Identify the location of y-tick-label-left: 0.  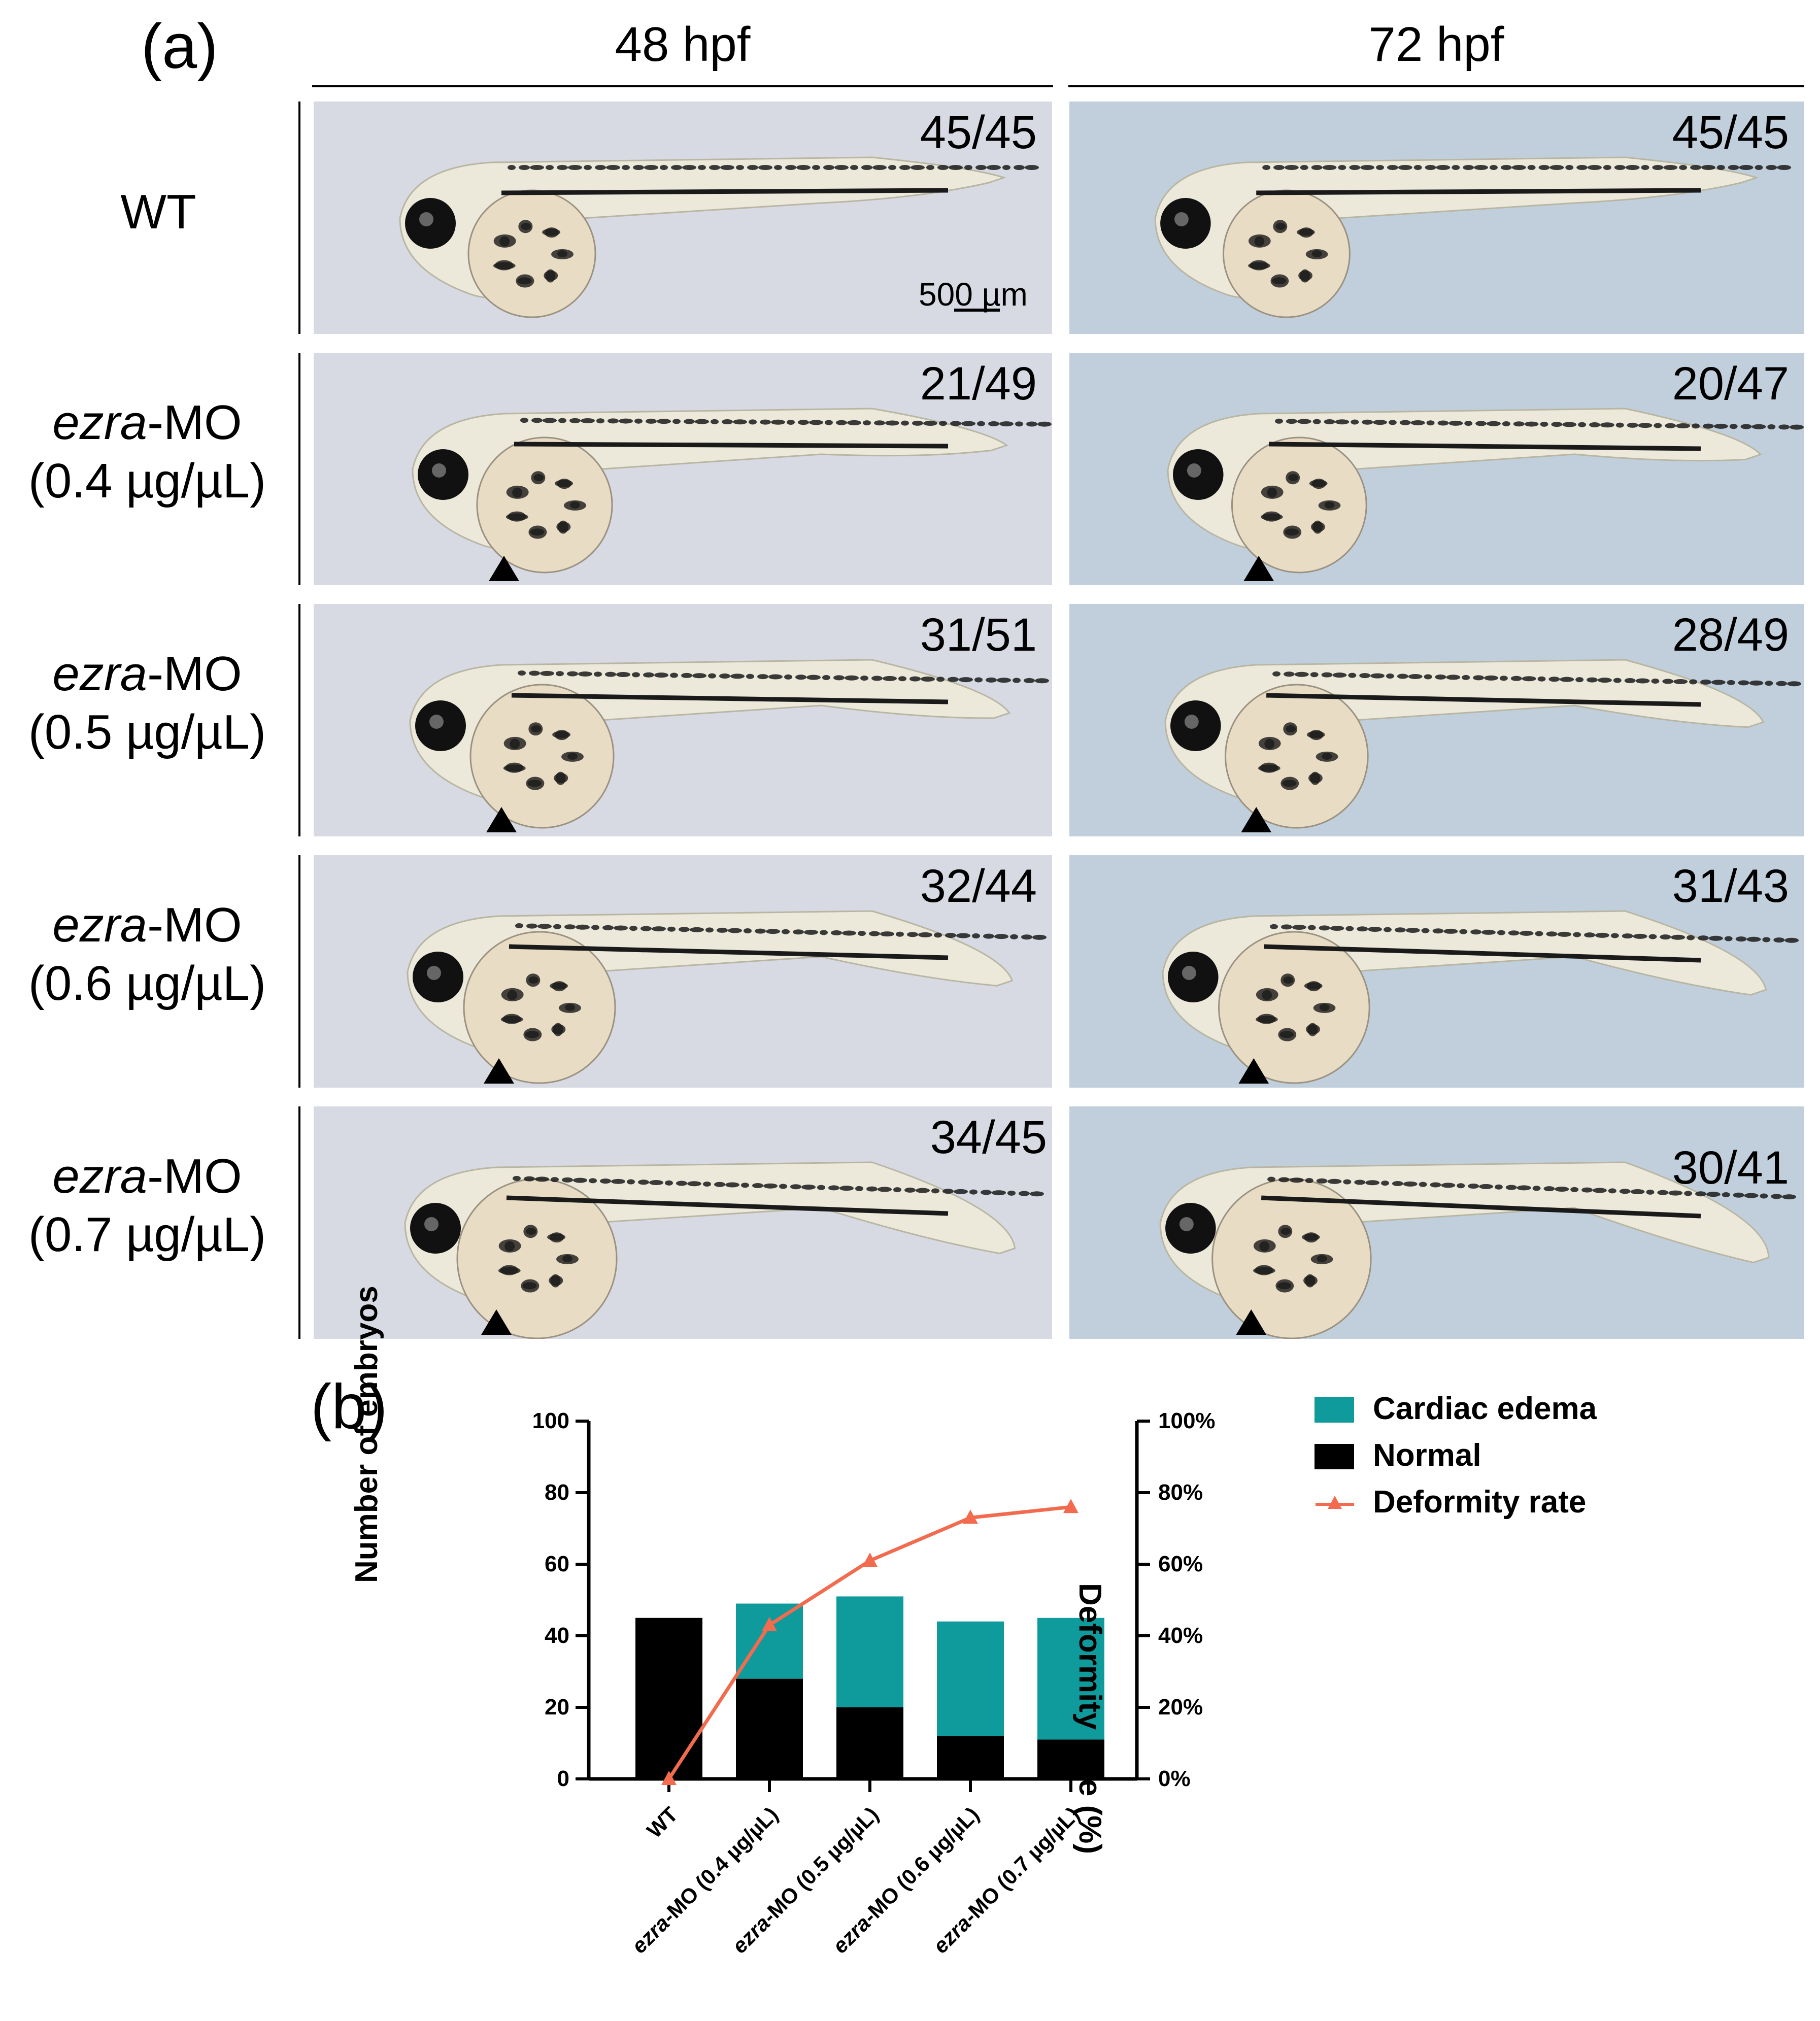
(563, 1778).